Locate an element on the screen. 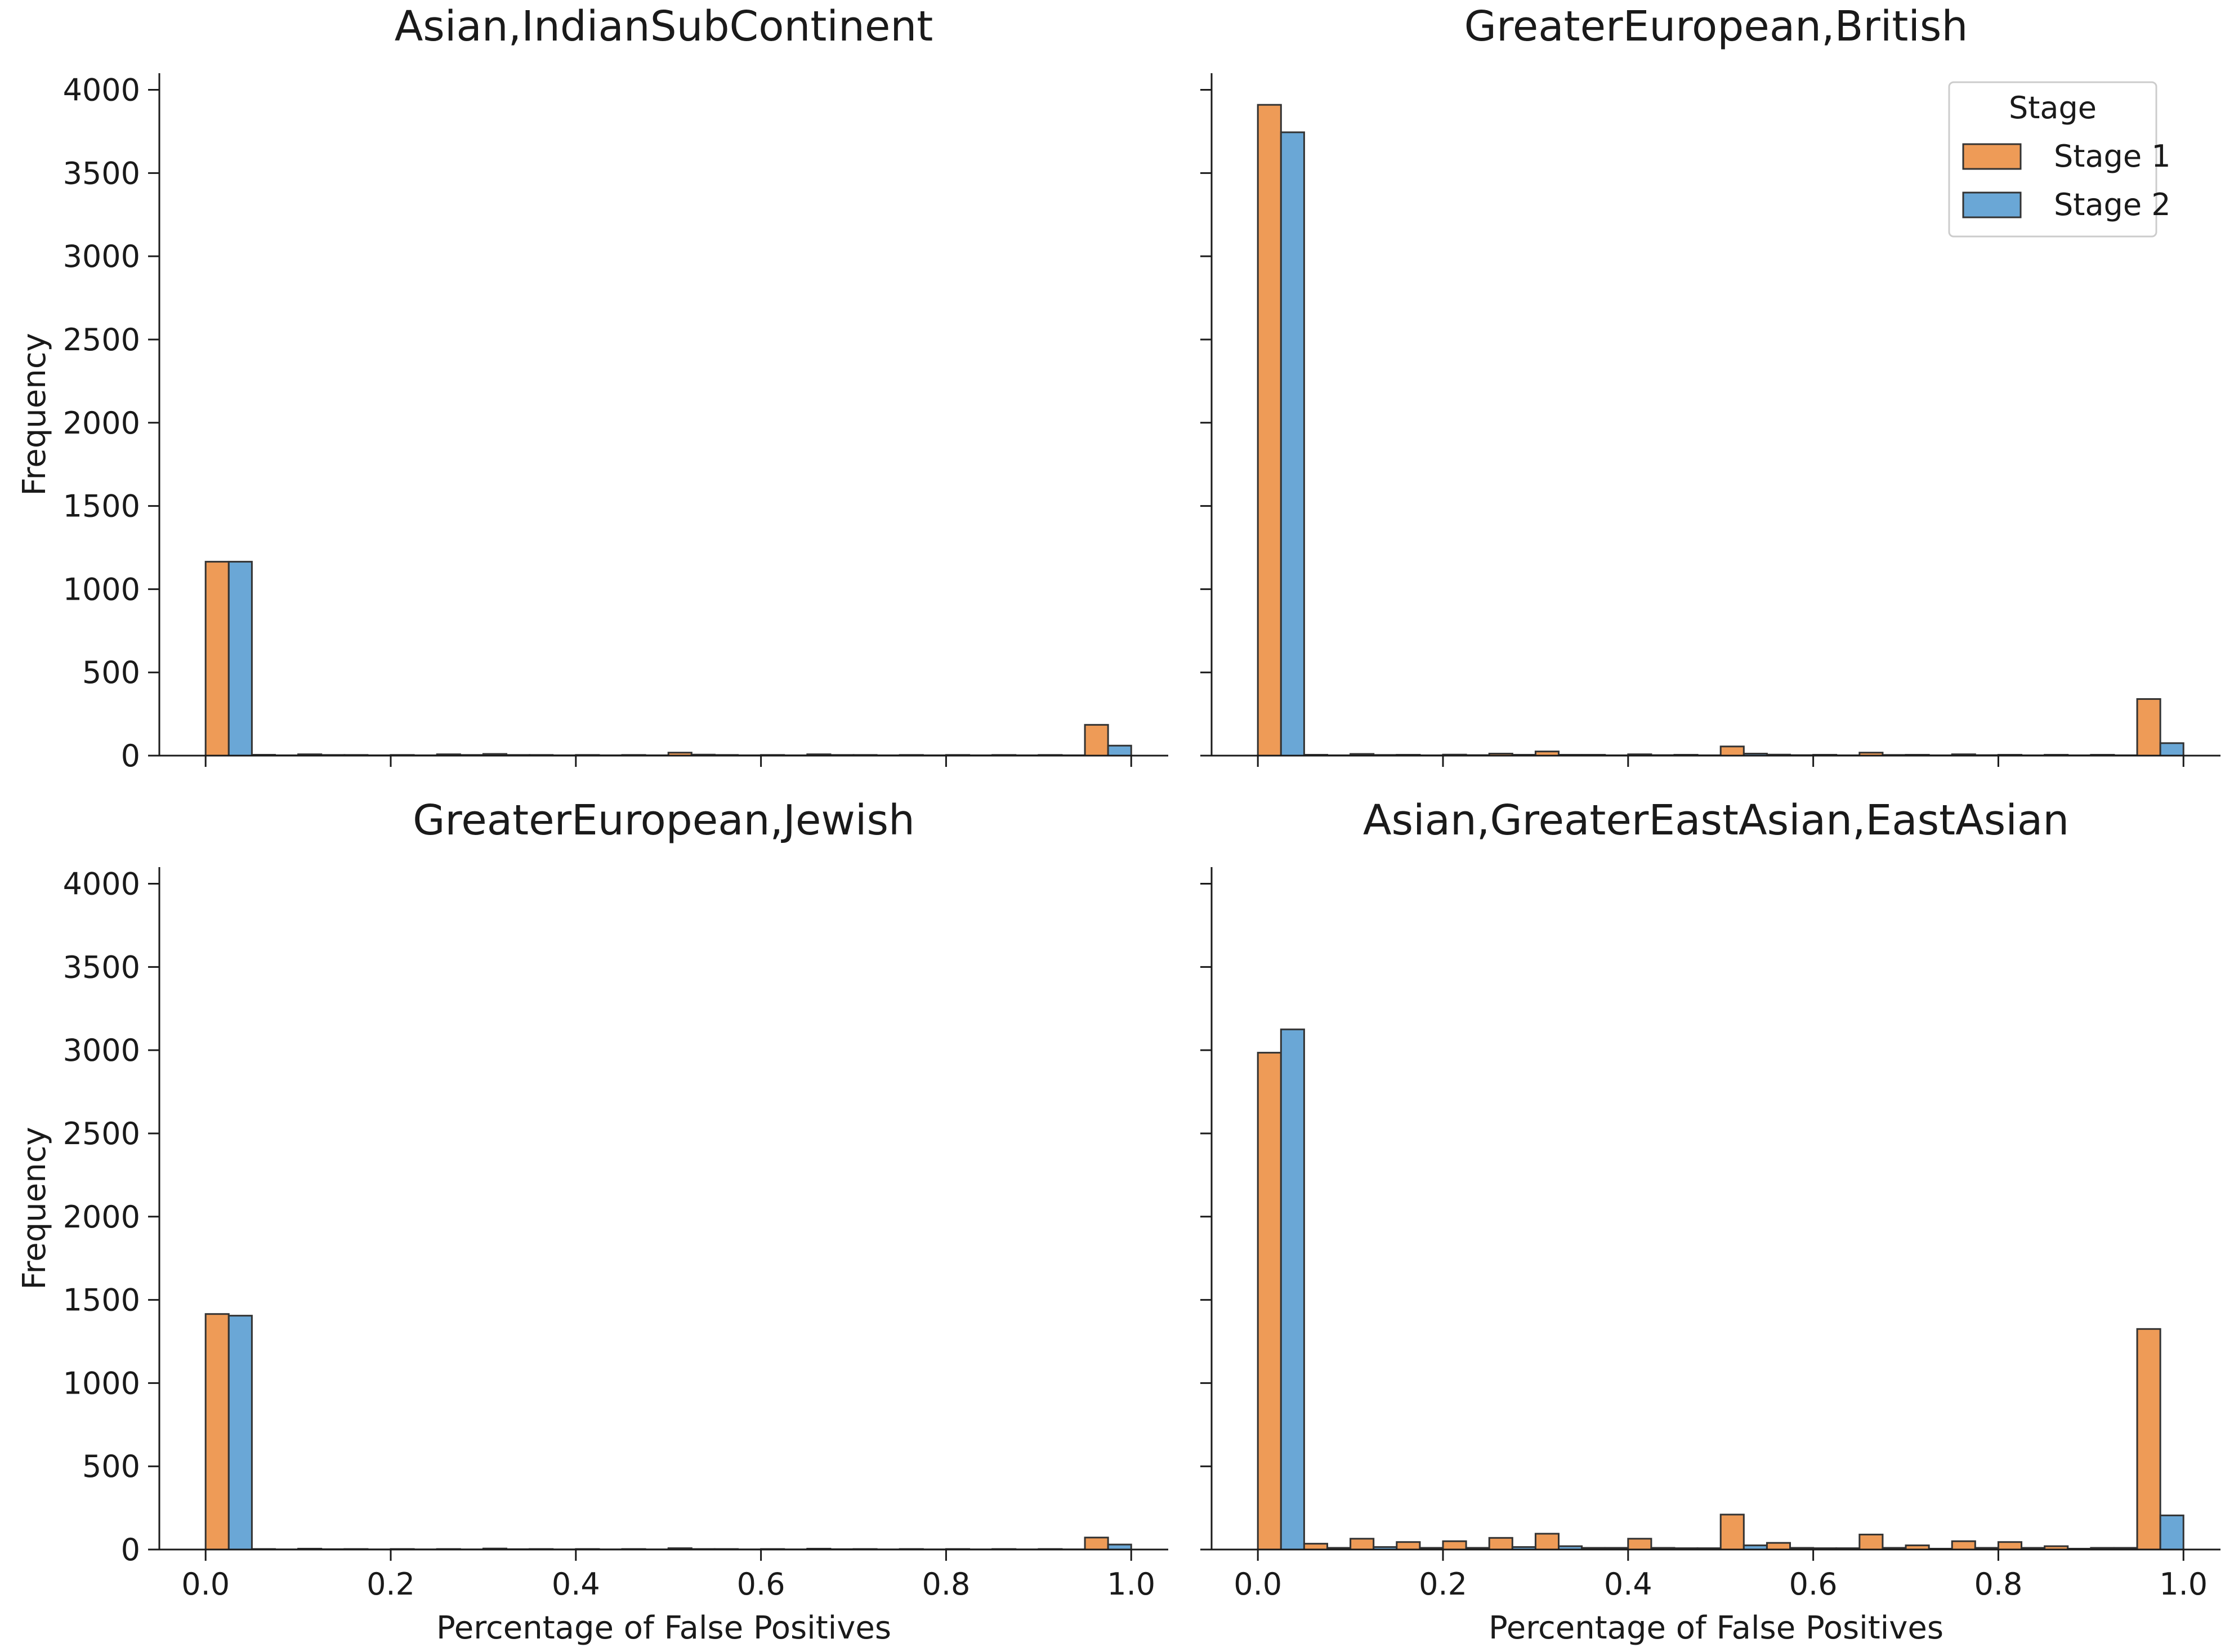  legend-label-stage-1: Stage 1 is located at coordinates (2112, 156).